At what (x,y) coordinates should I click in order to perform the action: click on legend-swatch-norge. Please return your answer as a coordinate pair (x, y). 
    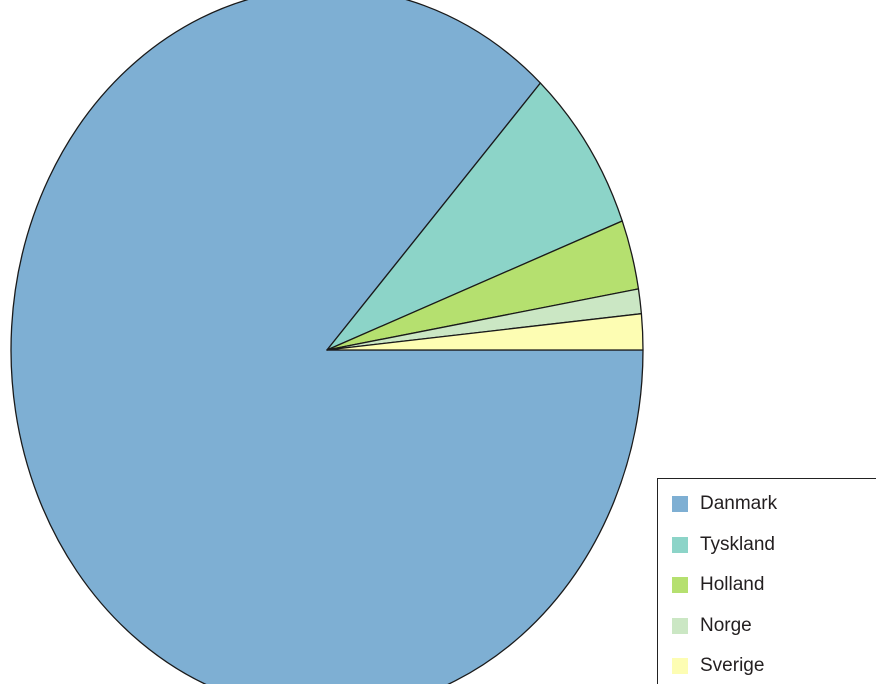
    Looking at the image, I should click on (680, 626).